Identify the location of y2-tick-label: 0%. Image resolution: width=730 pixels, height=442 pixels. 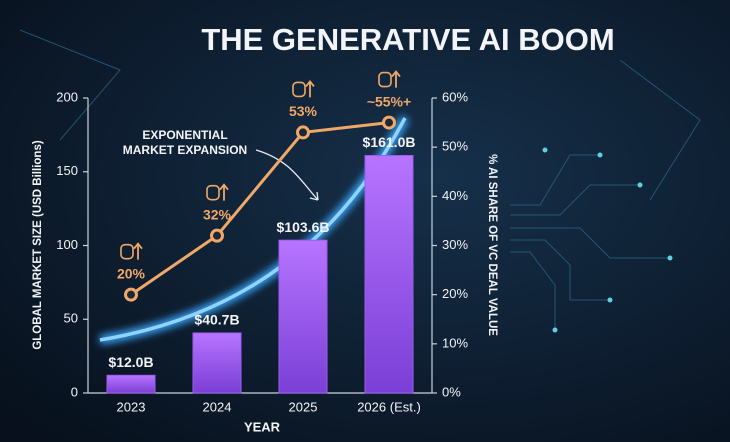
(451, 391).